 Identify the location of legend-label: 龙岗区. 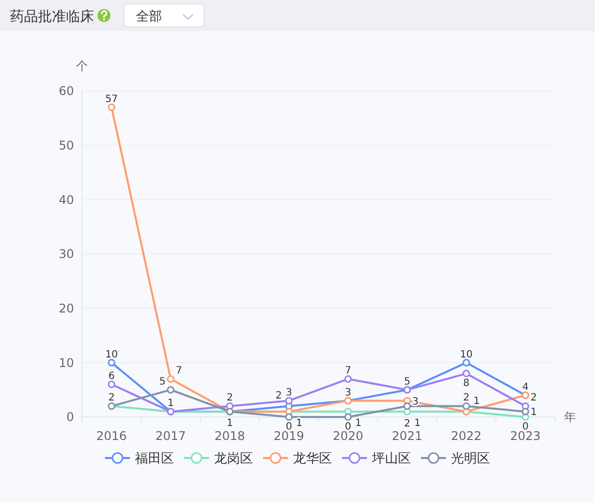
(233, 459).